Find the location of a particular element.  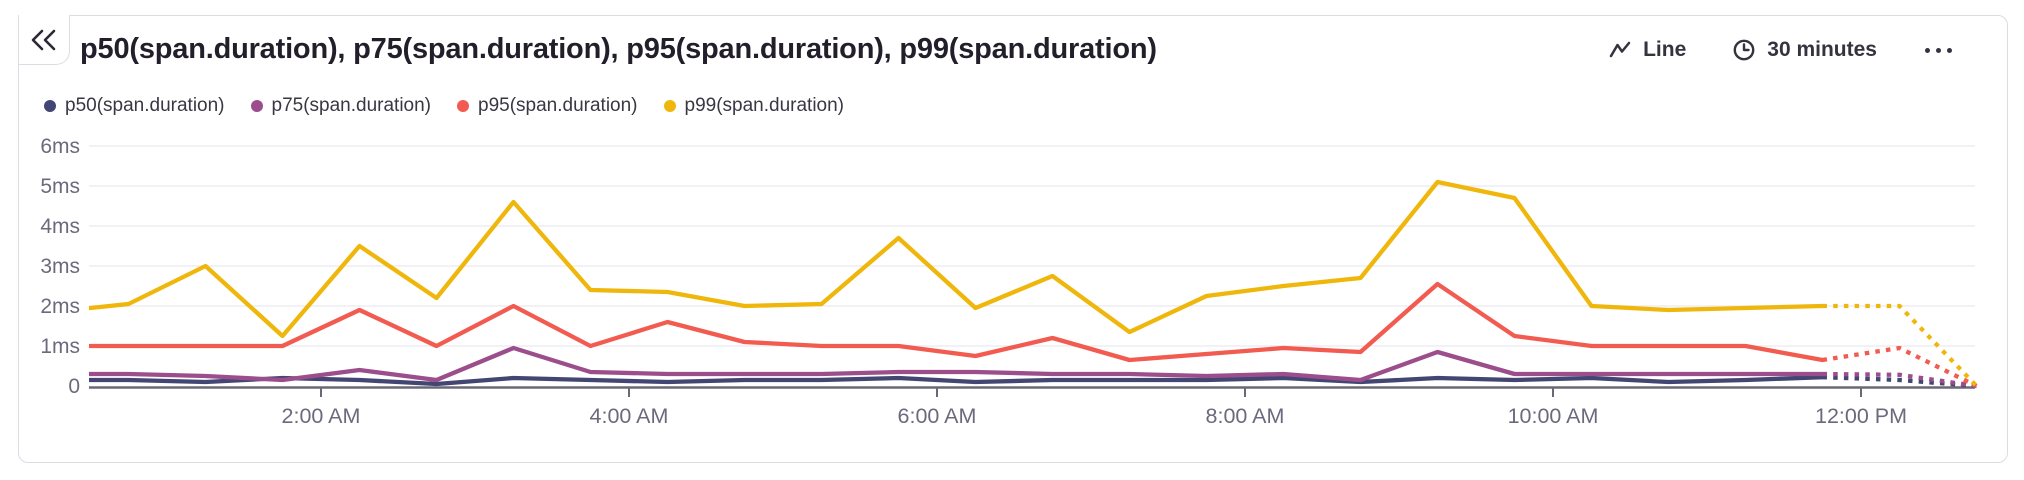

interval-label: 30 minutes is located at coordinates (1822, 49).